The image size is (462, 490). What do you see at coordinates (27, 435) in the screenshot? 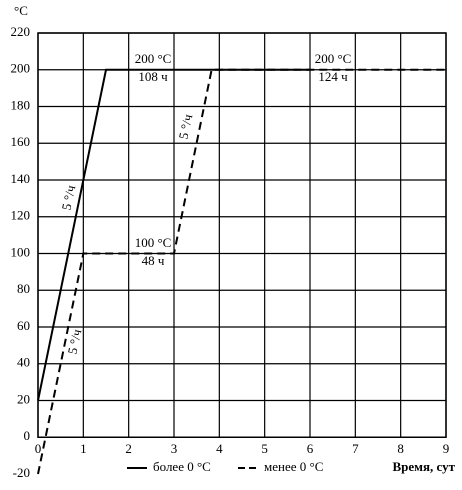
I see `y-tick-label: 0` at bounding box center [27, 435].